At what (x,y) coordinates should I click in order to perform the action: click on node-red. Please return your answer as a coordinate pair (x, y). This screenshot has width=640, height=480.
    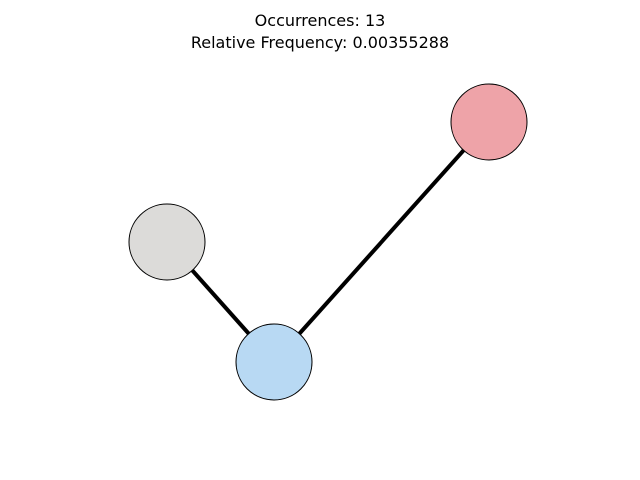
    Looking at the image, I should click on (489, 122).